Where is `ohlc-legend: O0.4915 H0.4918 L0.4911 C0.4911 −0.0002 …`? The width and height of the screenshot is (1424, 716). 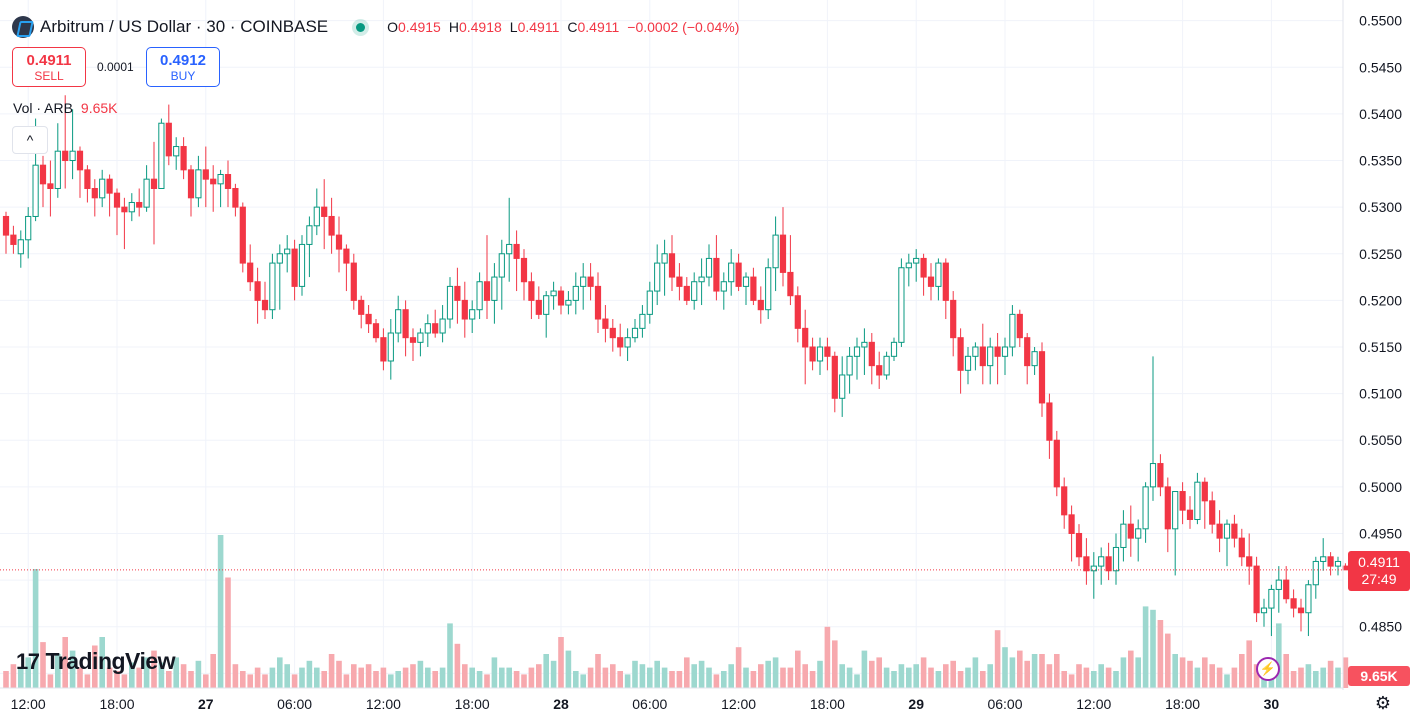
ohlc-legend: O0.4915 H0.4918 L0.4911 C0.4911 −0.0002 … is located at coordinates (563, 27).